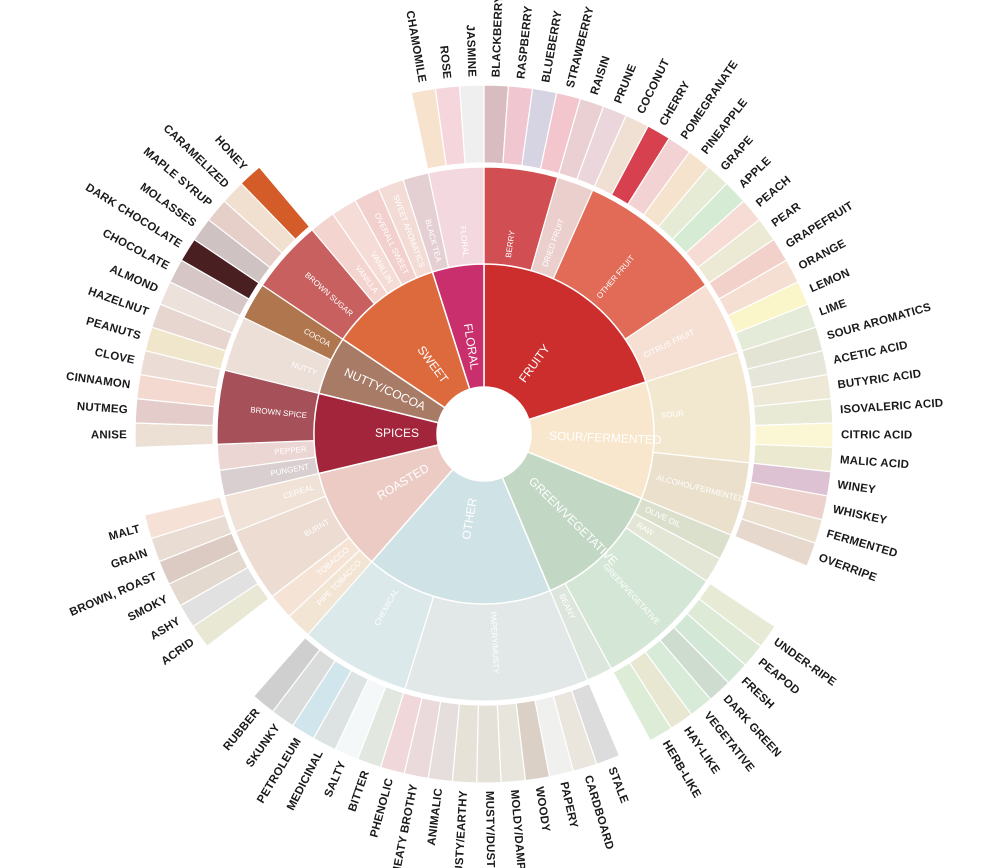 This screenshot has height=868, width=1002. I want to click on descriptor-segment-anise, so click(174, 435).